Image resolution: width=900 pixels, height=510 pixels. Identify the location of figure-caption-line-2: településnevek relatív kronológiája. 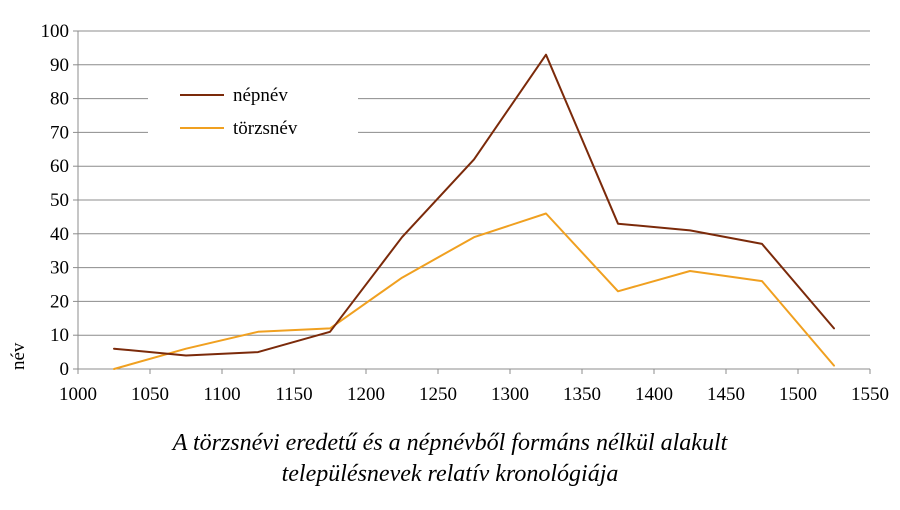
(450, 474).